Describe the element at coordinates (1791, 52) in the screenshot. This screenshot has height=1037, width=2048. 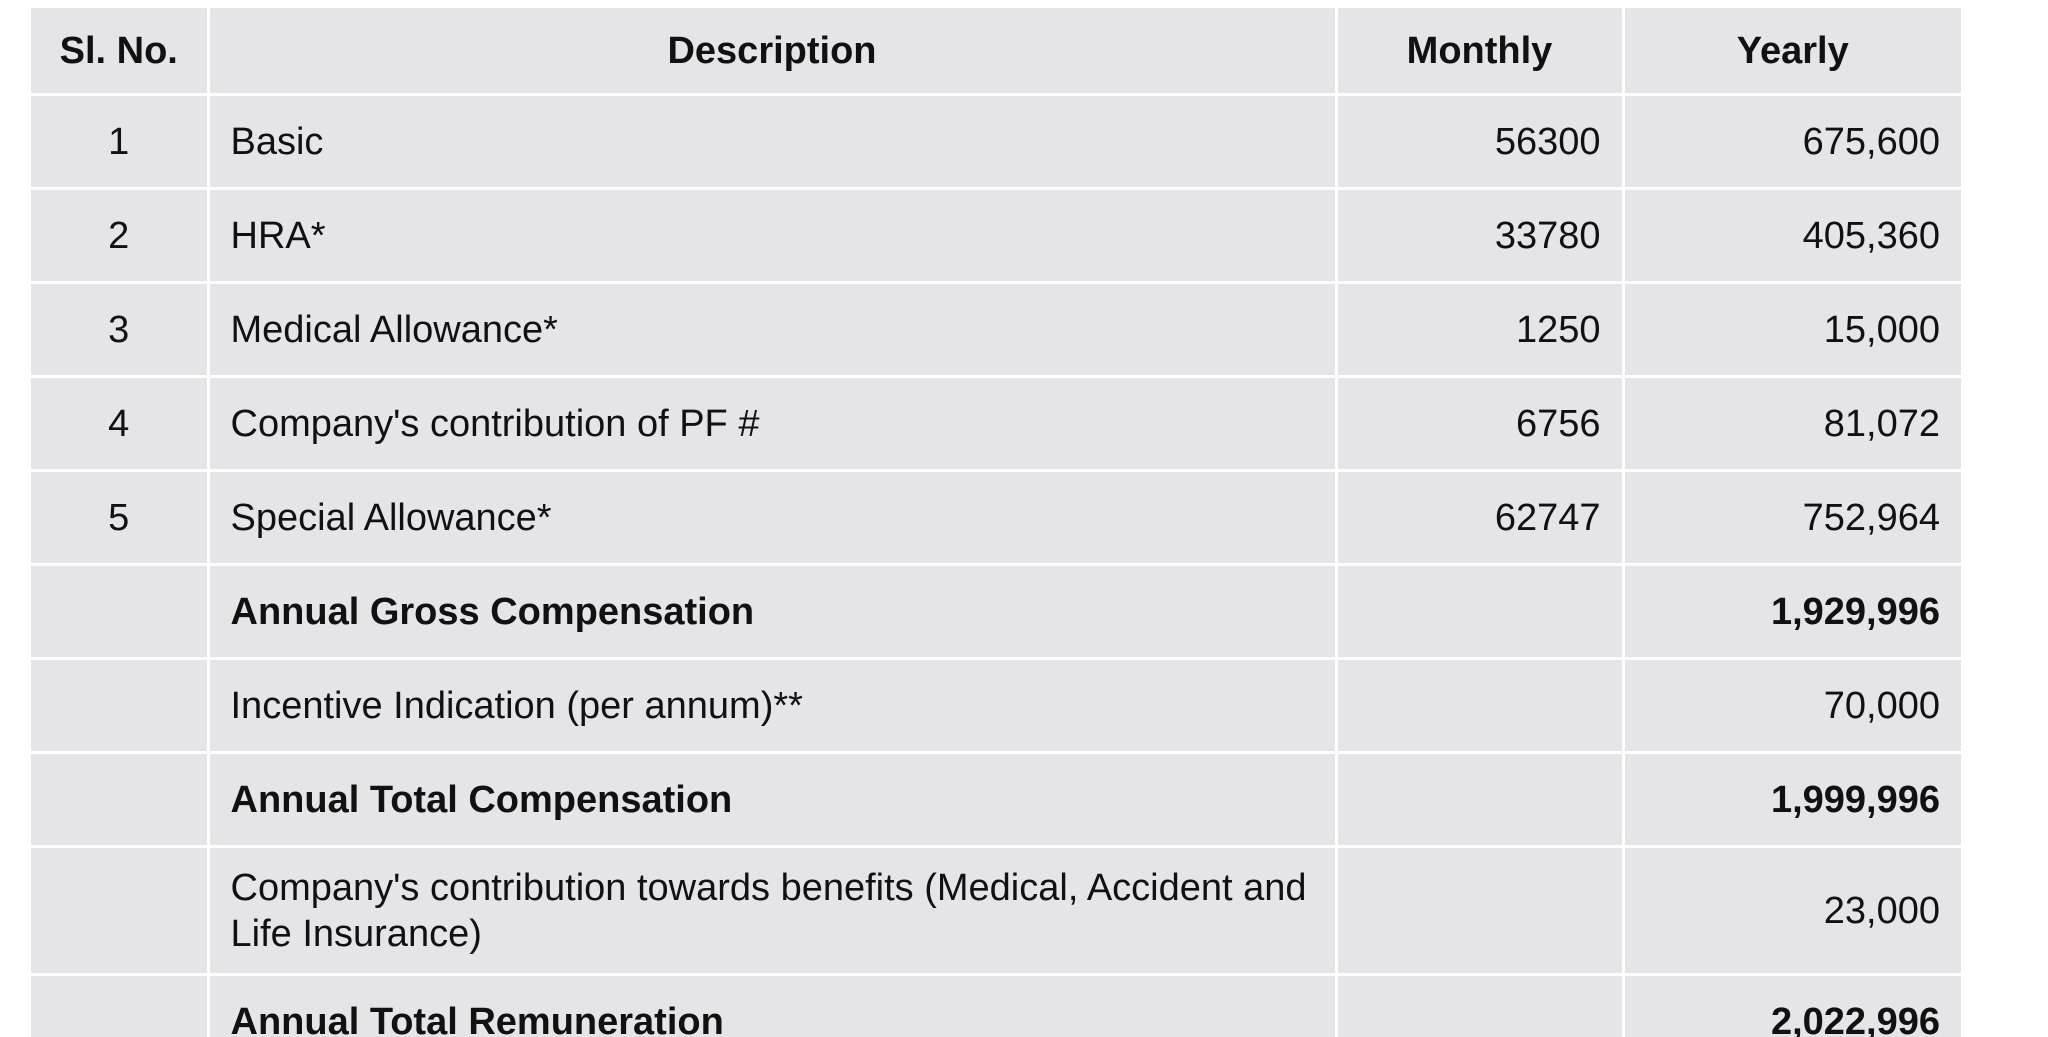
I see `header-yearly: Yearly` at that location.